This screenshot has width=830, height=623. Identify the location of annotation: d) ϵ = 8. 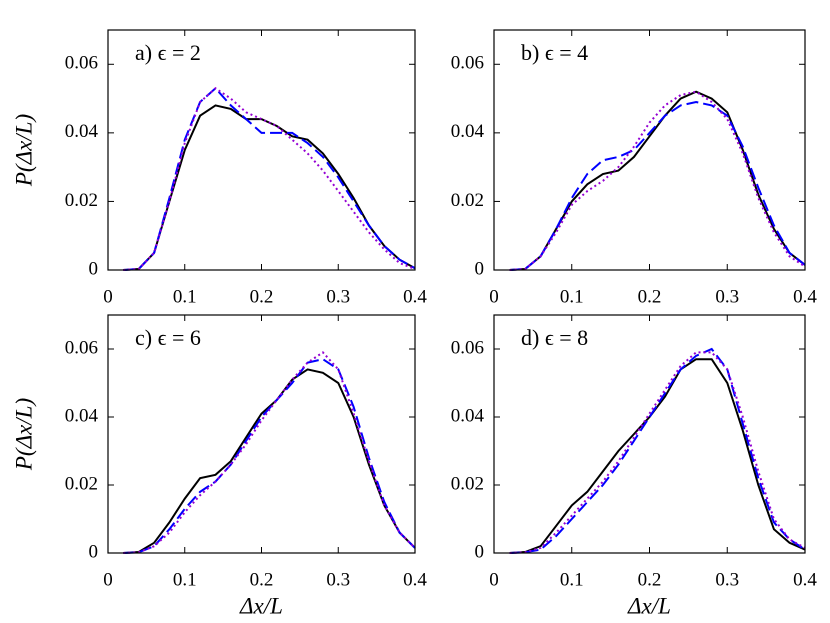
(554, 337).